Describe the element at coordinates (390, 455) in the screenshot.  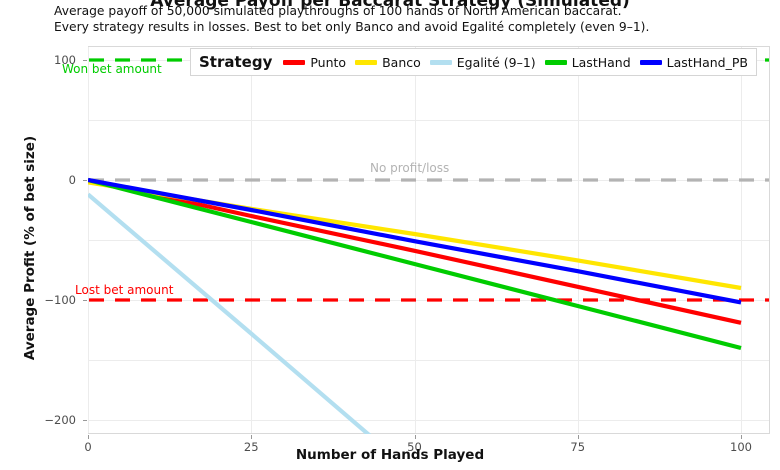
I see `x-axis-title: Number of Hands Played` at that location.